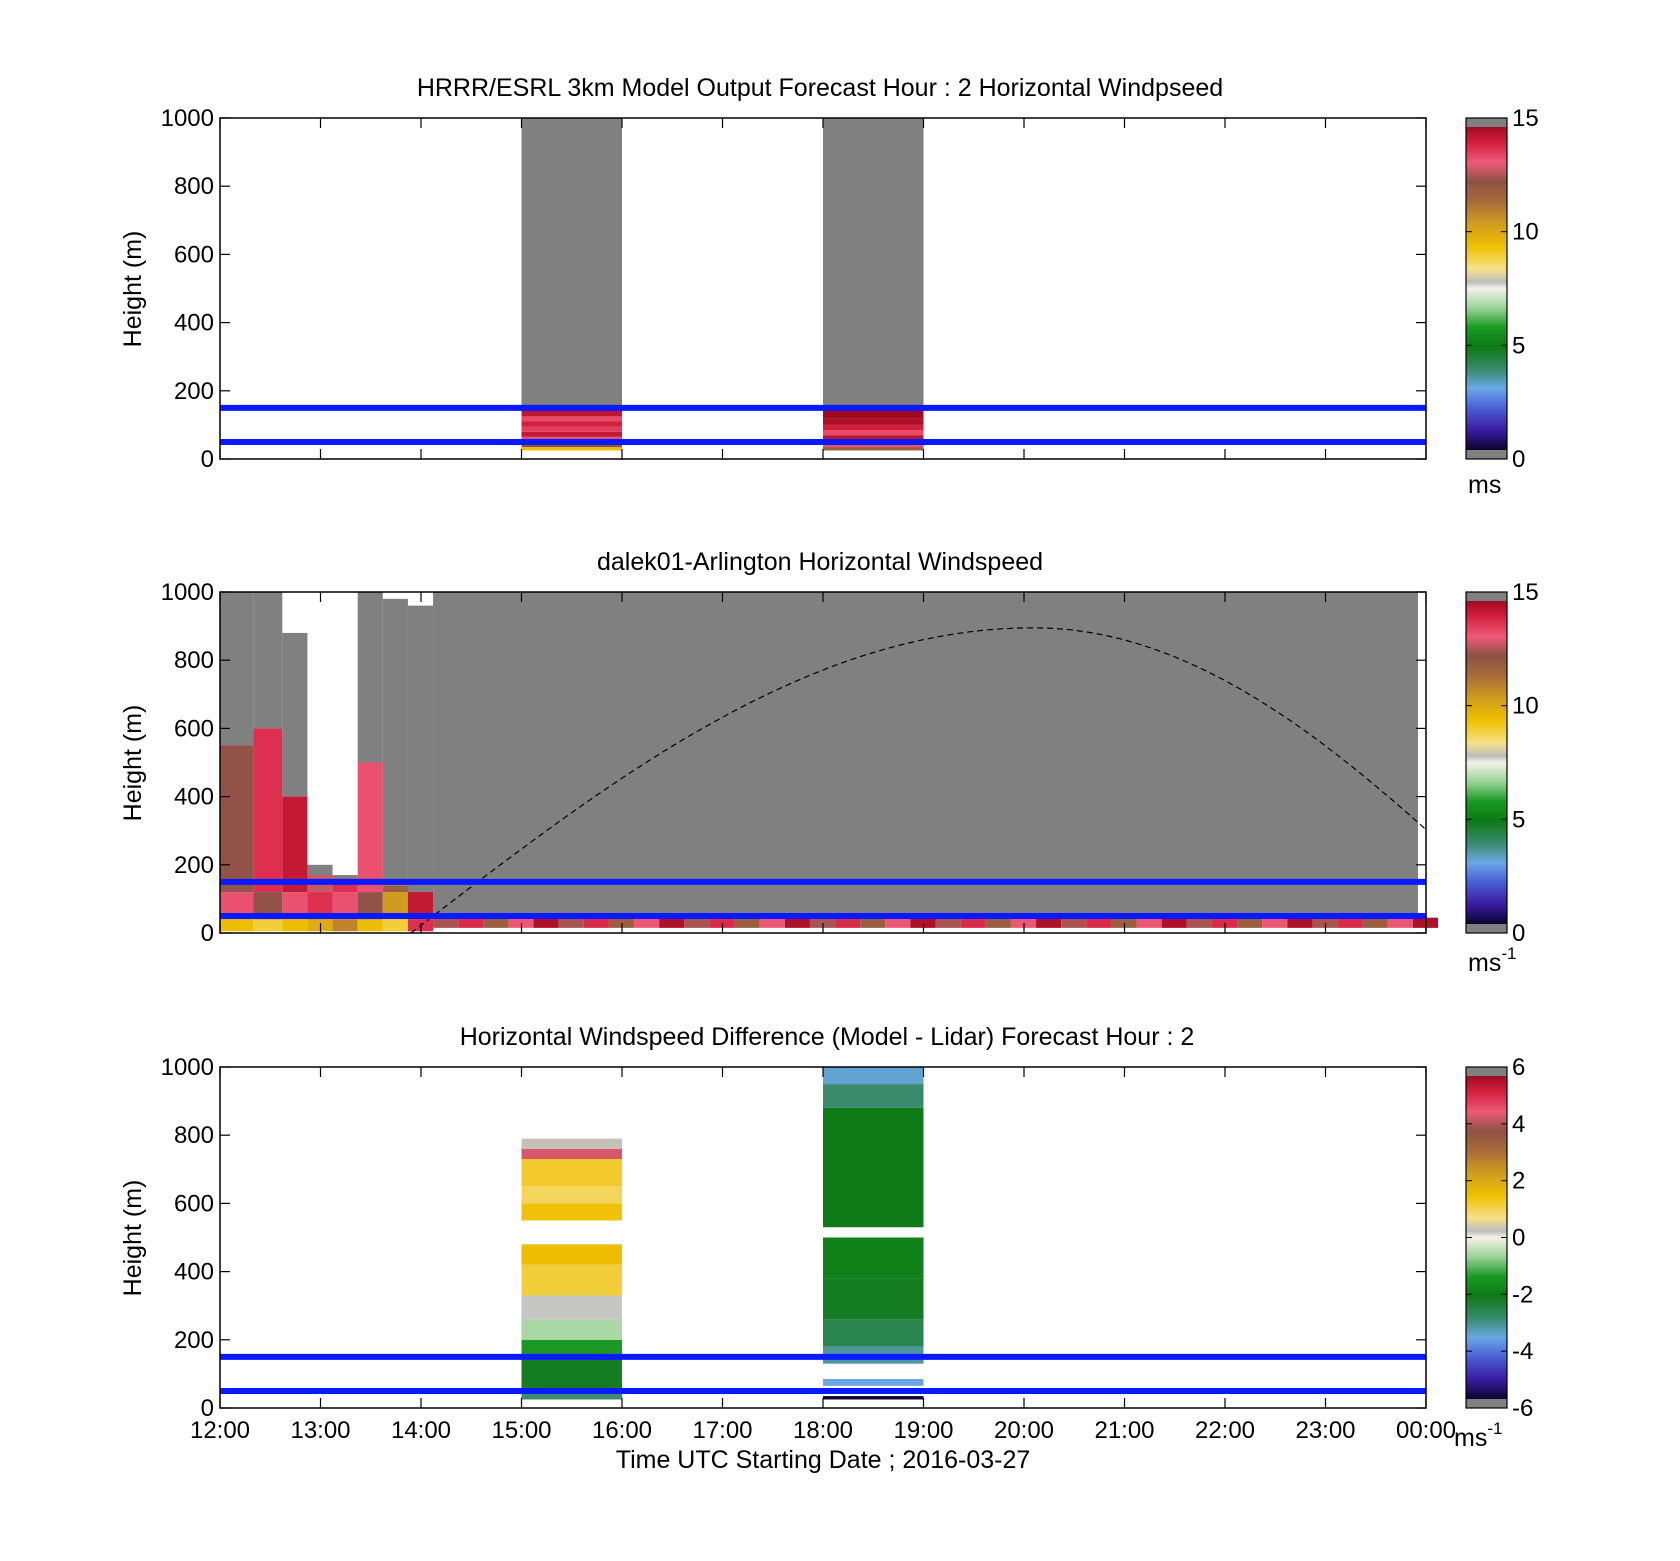 The width and height of the screenshot is (1680, 1561). I want to click on x-tick-label: 18:00, so click(823, 1430).